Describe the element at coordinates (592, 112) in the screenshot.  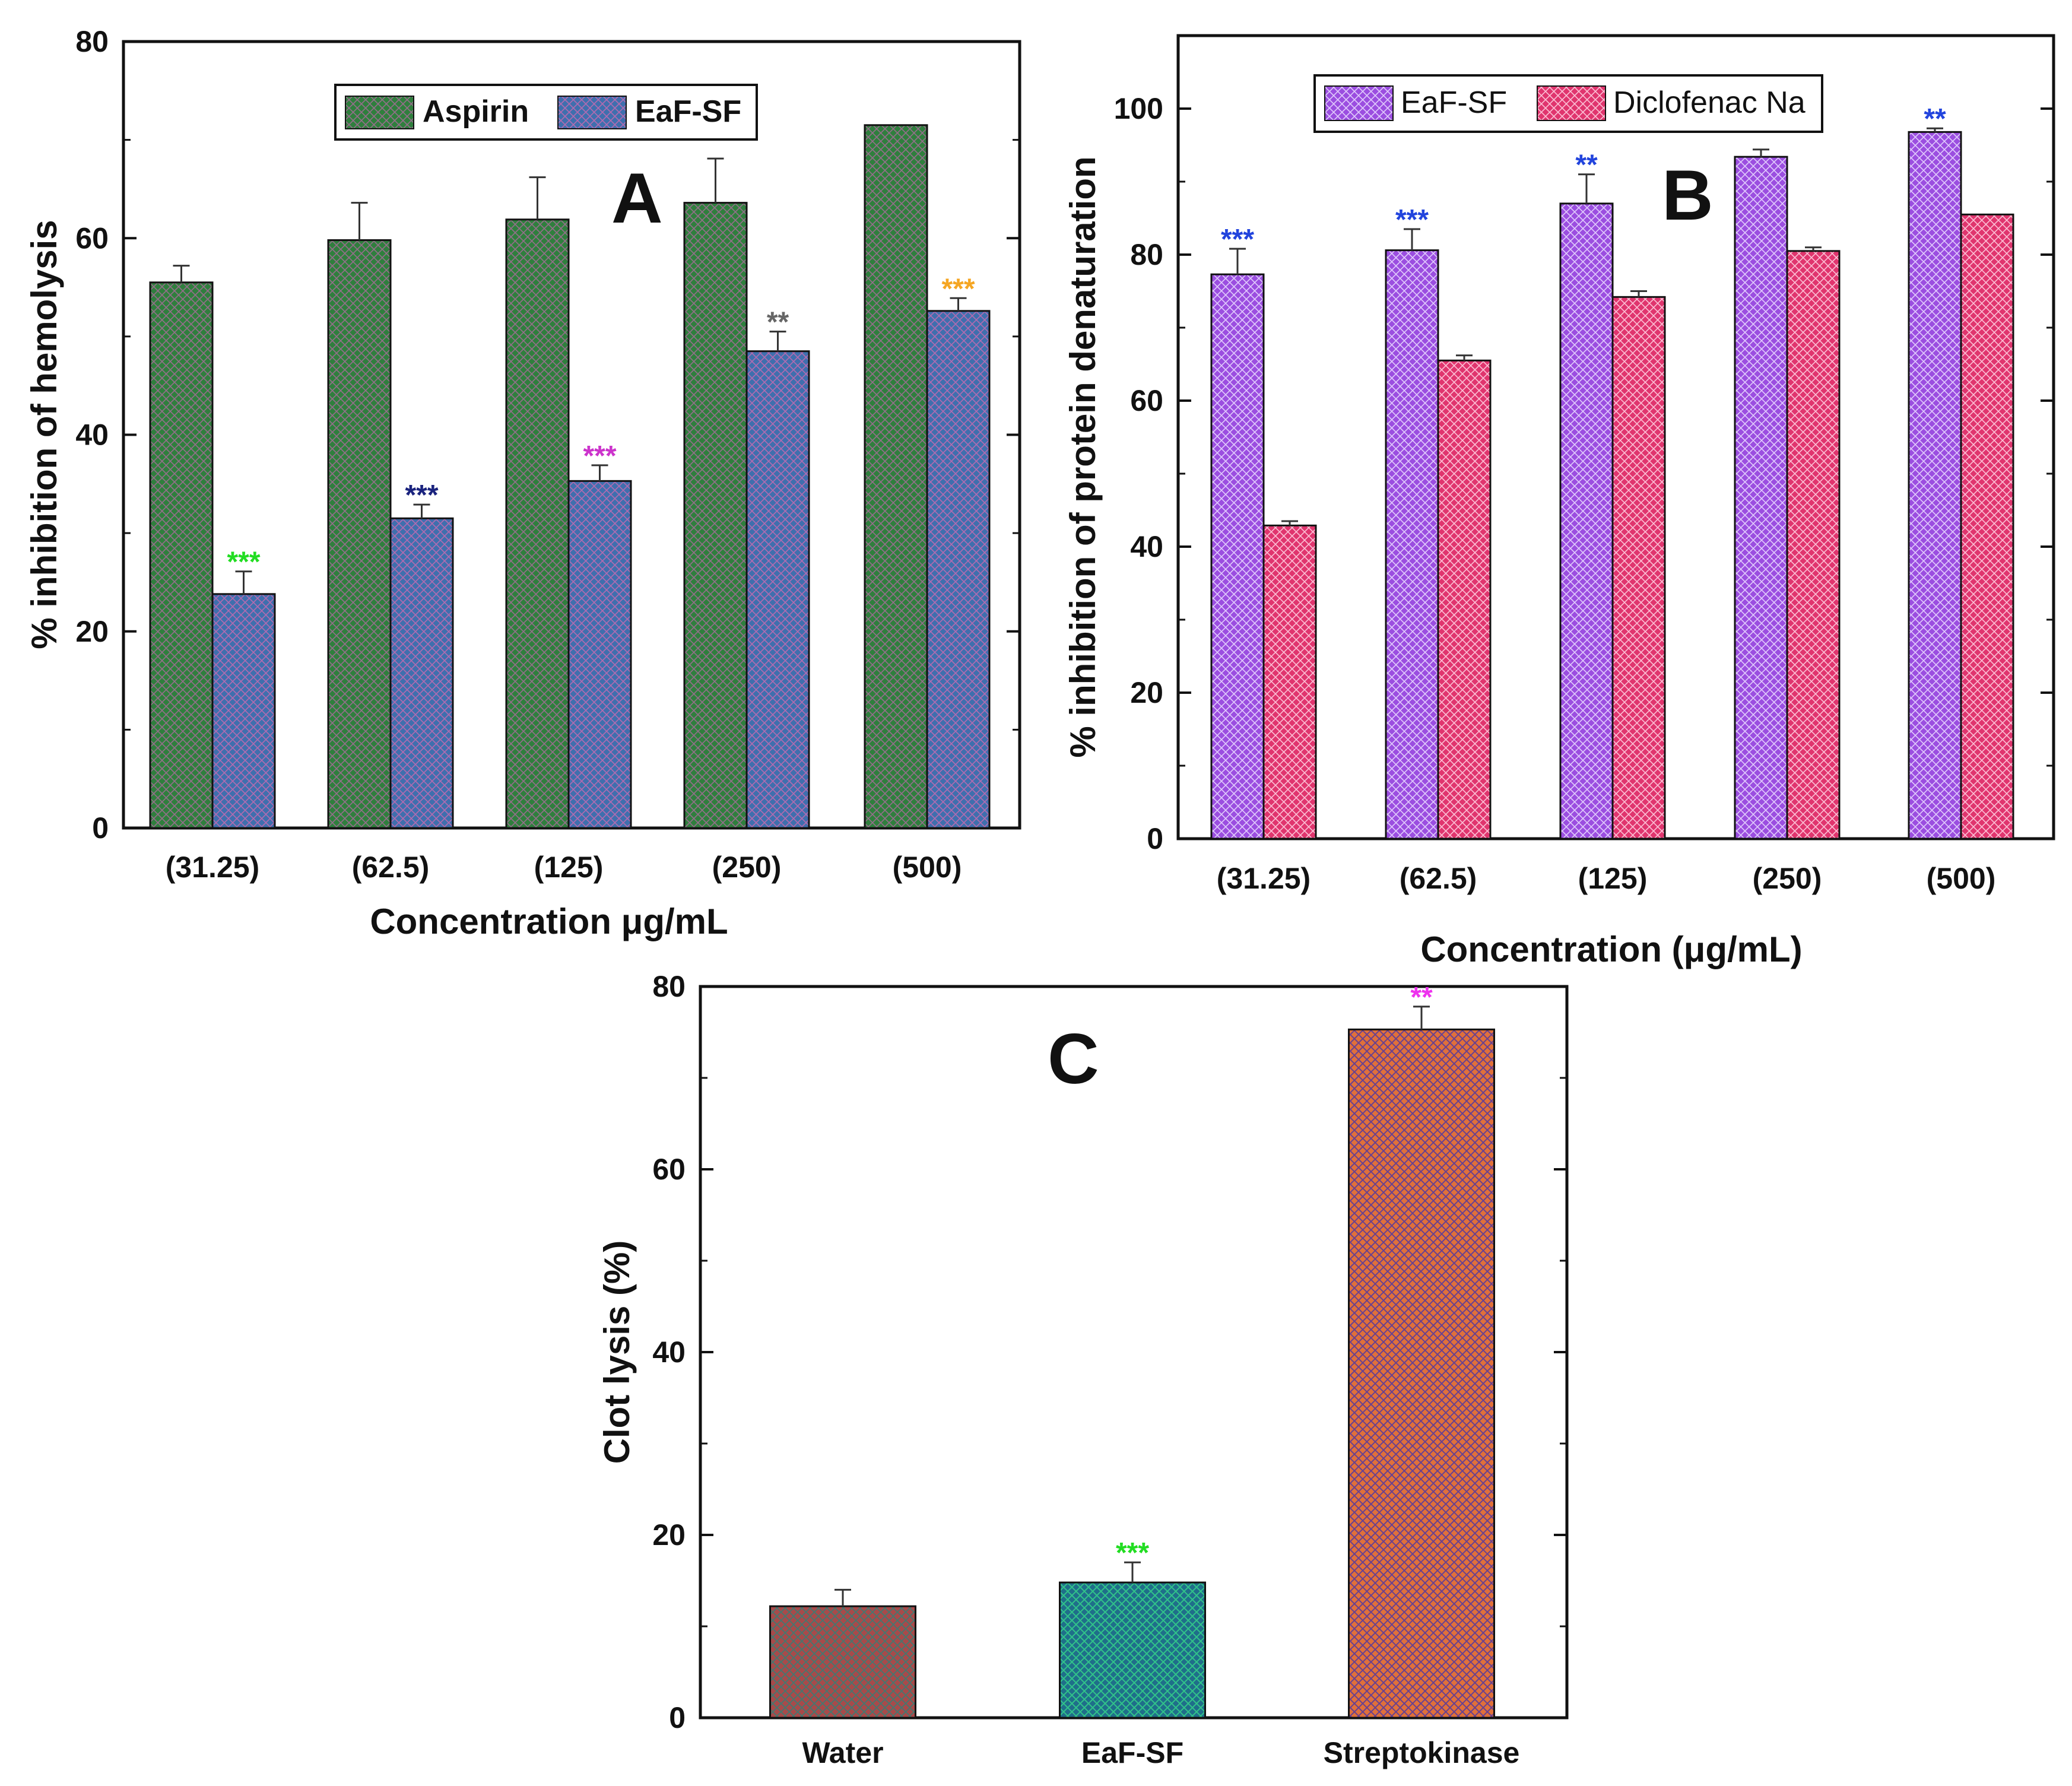
I see `legend-swatch-eaf-sf` at that location.